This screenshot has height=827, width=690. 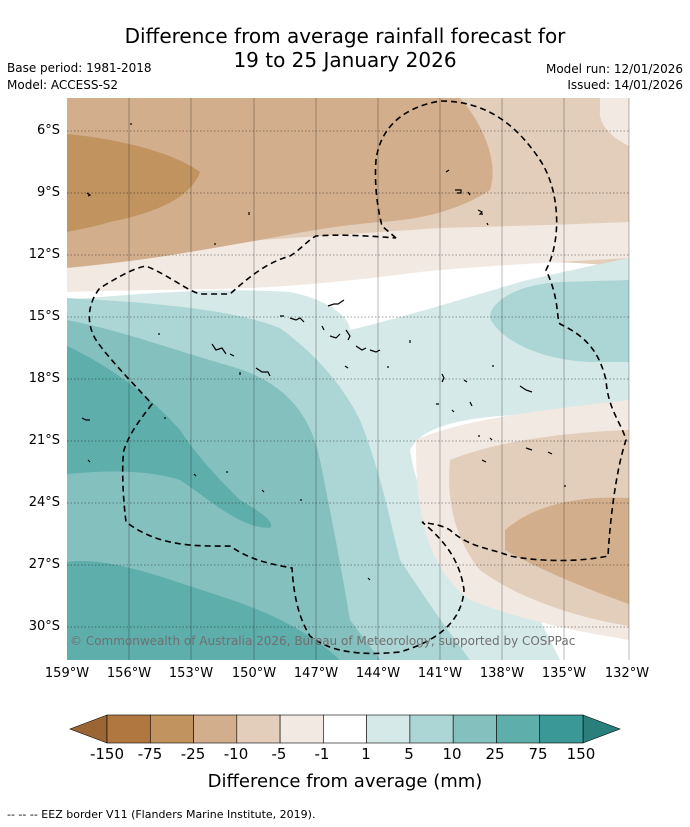 What do you see at coordinates (627, 673) in the screenshot?
I see `lon-label-132w: 132°W` at bounding box center [627, 673].